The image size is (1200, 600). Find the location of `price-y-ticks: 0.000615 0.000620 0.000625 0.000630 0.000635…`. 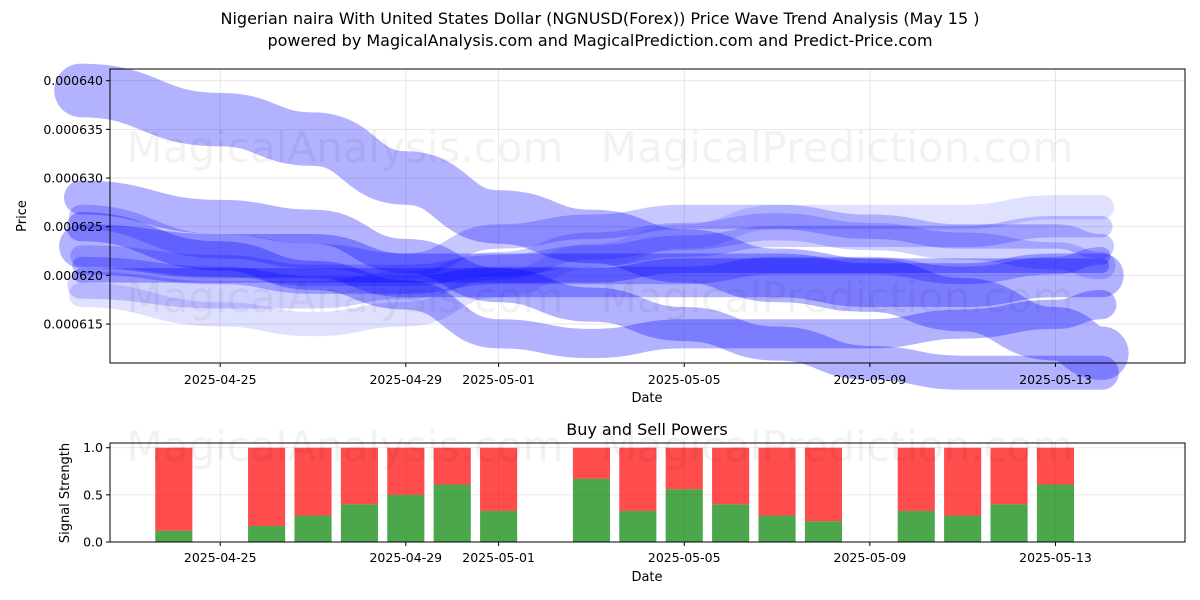

price-y-ticks: 0.000615 0.000620 0.000625 0.000630 0.000635… is located at coordinates (76, 202).